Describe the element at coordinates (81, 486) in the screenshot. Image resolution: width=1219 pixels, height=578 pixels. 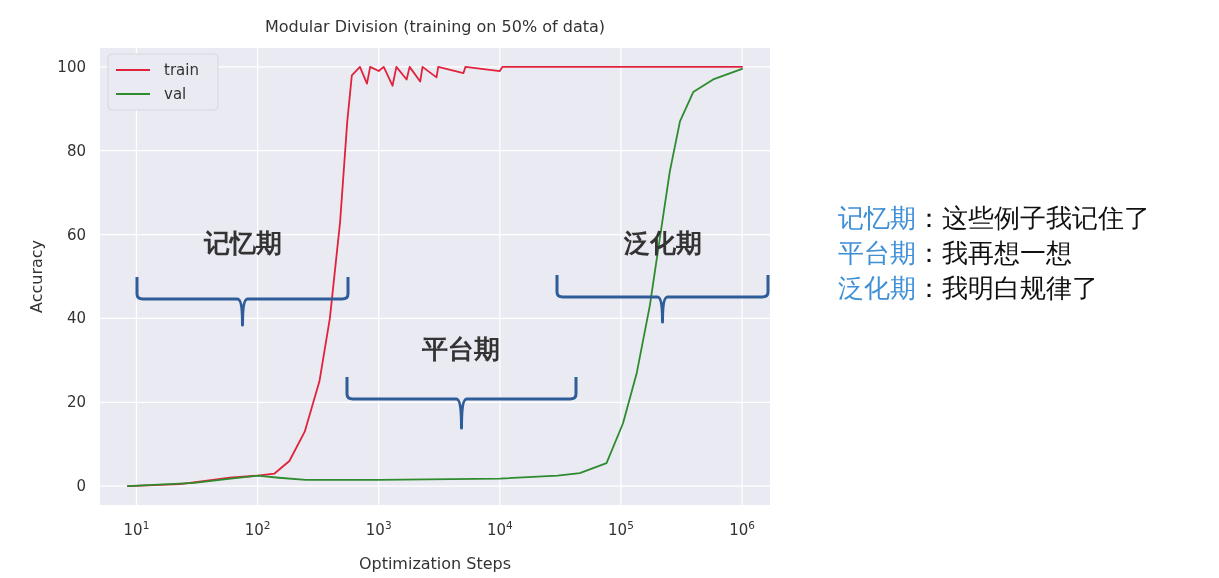
I see `y-tick-label: 0` at that location.